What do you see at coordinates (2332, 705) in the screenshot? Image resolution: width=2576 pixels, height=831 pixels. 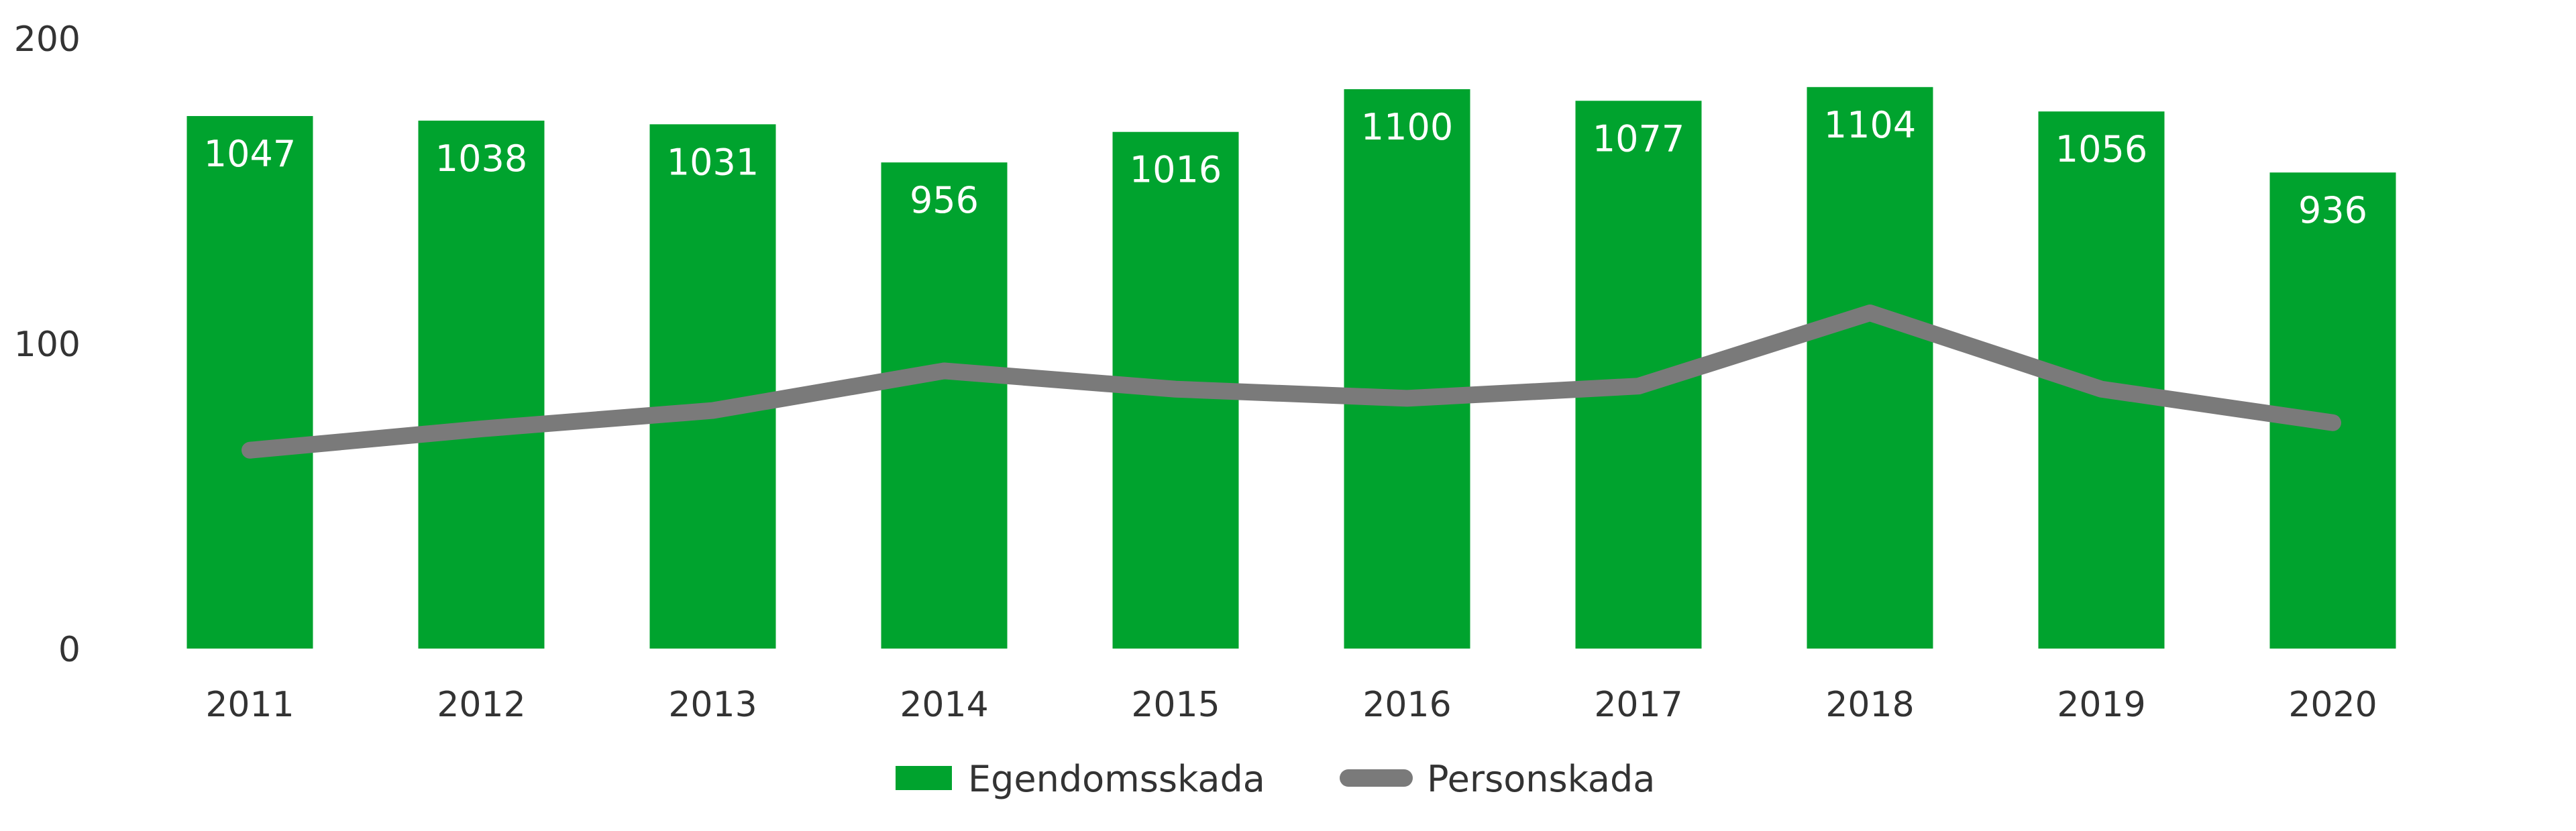 I see `x-tick-label: 2020` at bounding box center [2332, 705].